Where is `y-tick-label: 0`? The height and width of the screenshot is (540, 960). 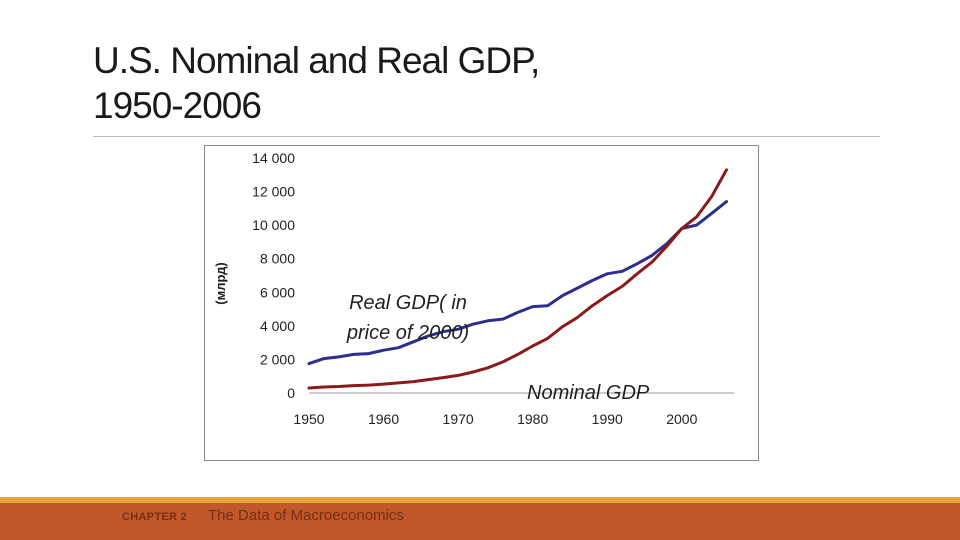
y-tick-label: 0 is located at coordinates (291, 393).